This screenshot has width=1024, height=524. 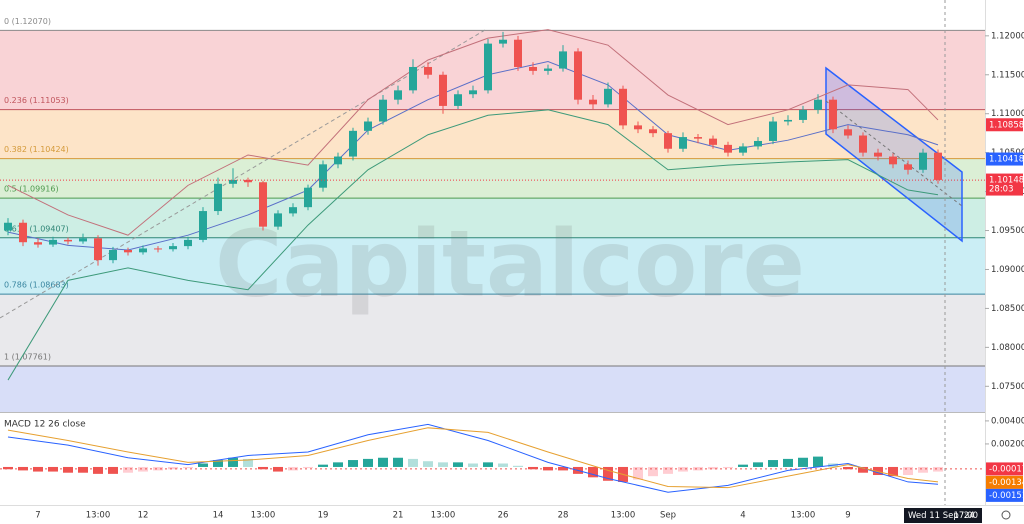 I want to click on price-box-label: -0.00134, so click(x=1006, y=483).